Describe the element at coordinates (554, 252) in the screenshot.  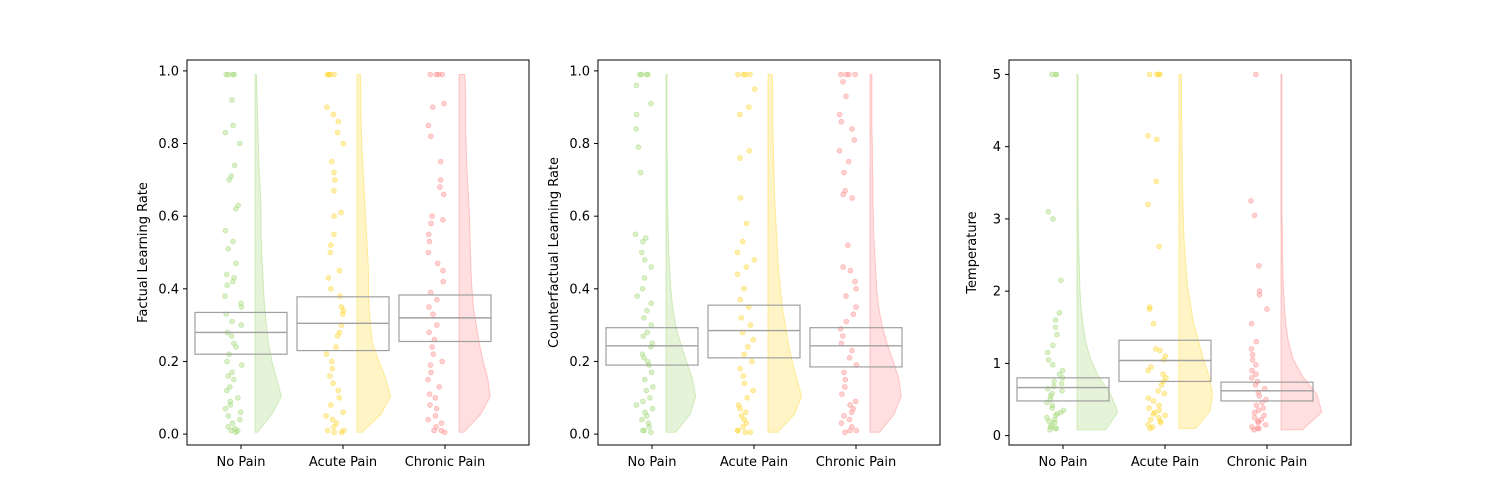
I see `y-axis-label: Counterfactual Learning Rate` at that location.